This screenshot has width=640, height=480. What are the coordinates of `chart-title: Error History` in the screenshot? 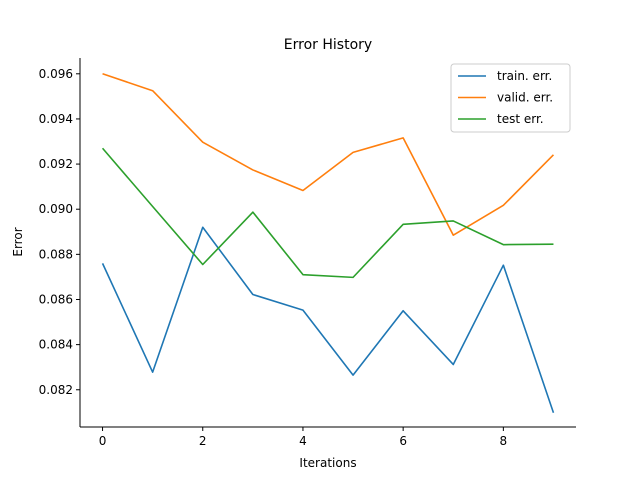 It's located at (328, 45).